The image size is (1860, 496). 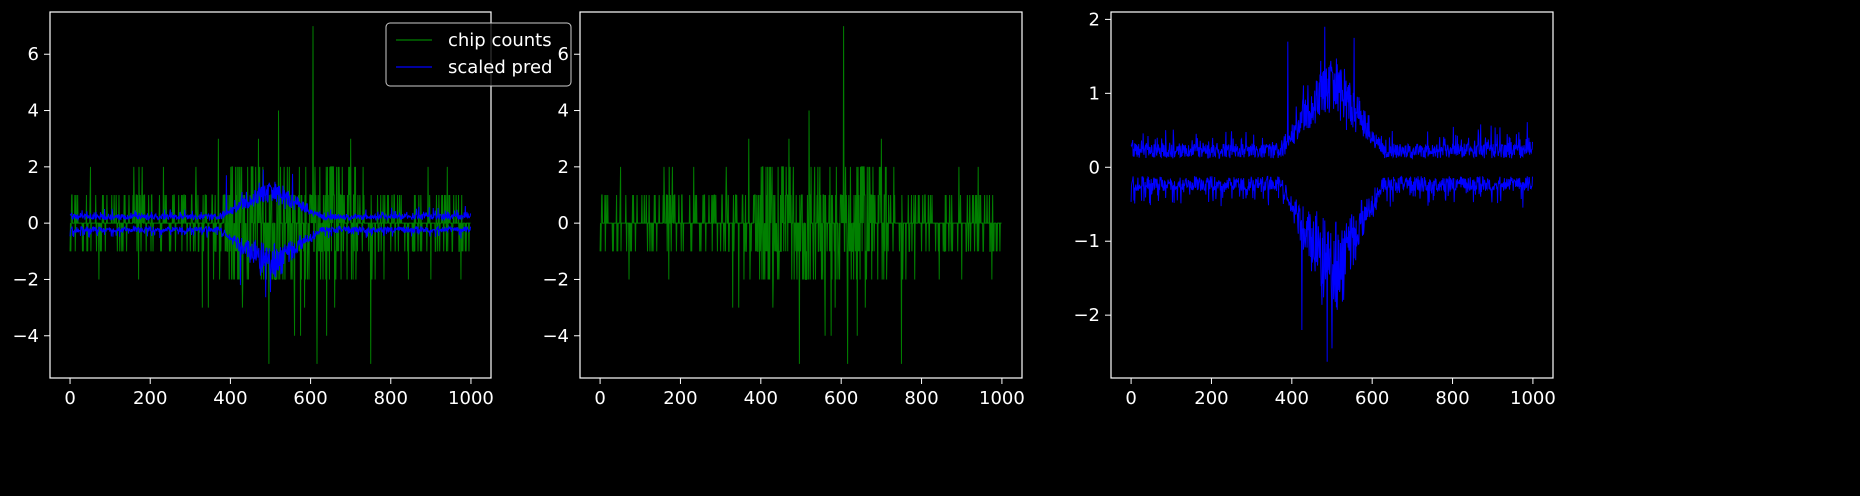 I want to click on y-tick-label: 1, so click(x=1094, y=93).